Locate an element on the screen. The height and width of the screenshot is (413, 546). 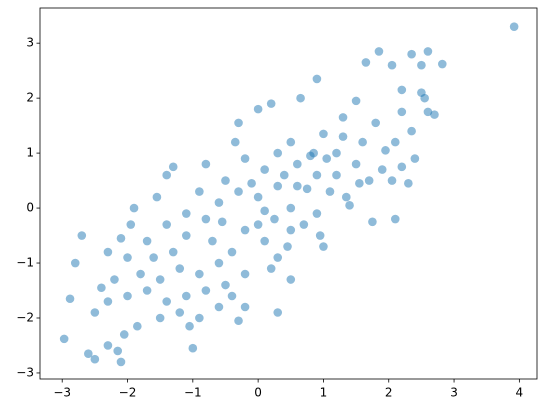
y-tick-label: 1 is located at coordinates (30, 153).